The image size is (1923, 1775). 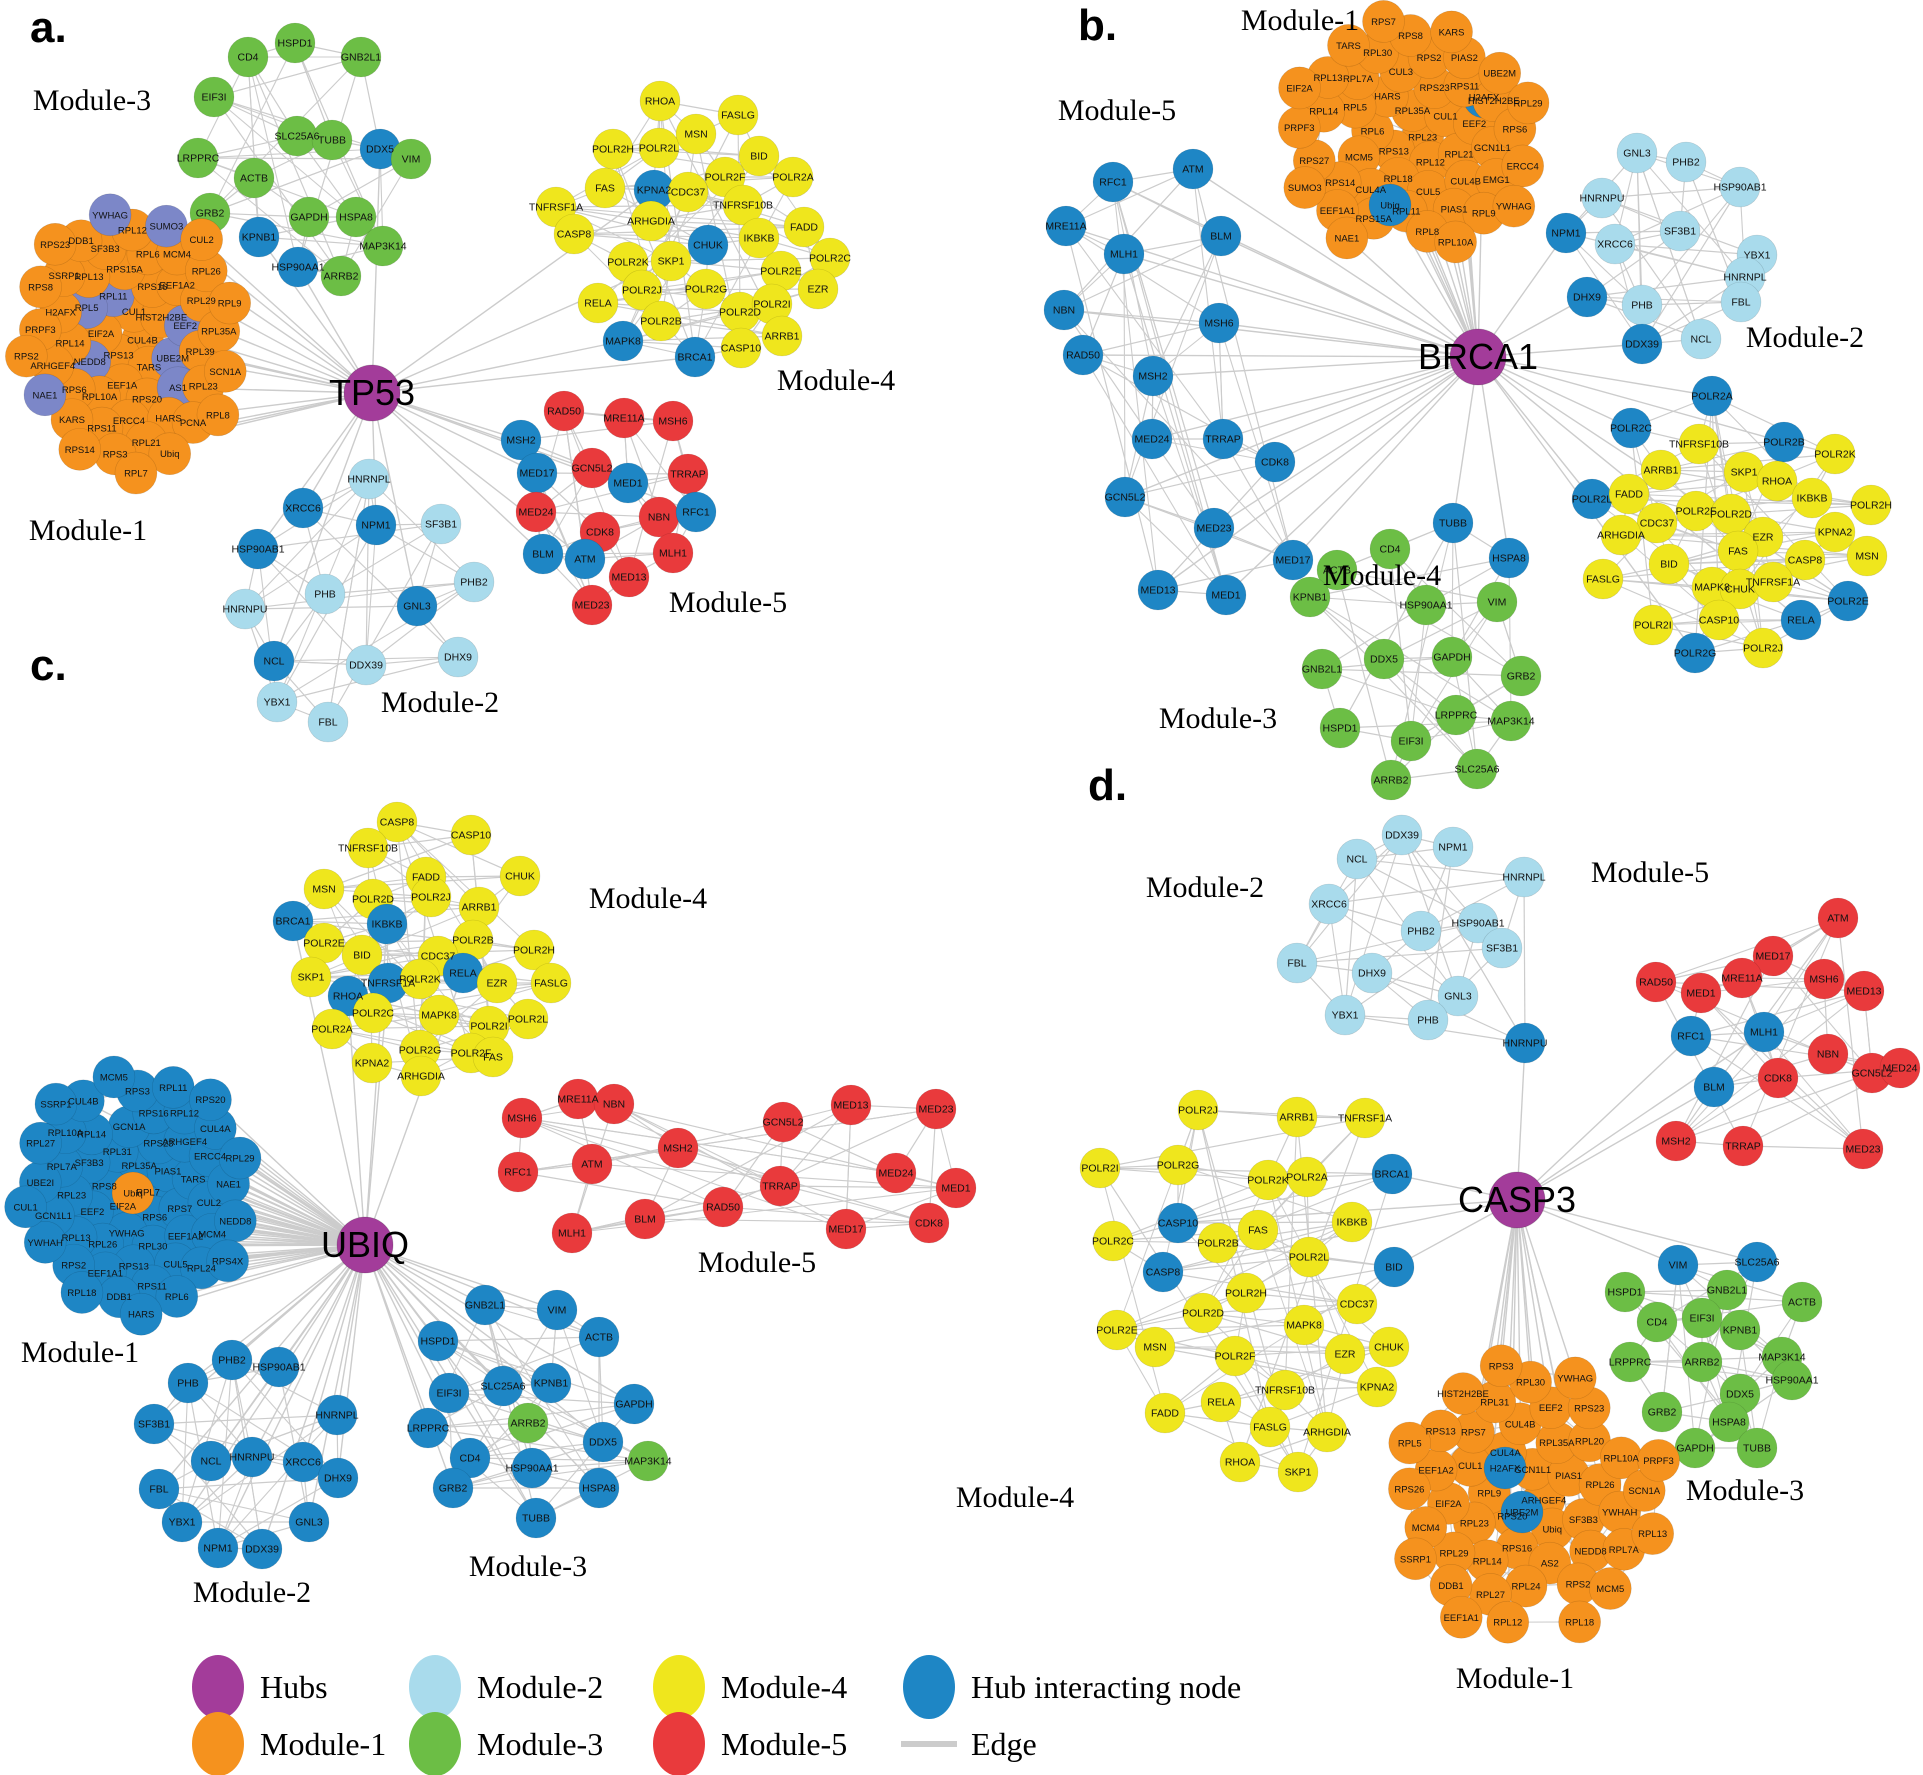 I want to click on node-sumo3, so click(x=1305, y=187).